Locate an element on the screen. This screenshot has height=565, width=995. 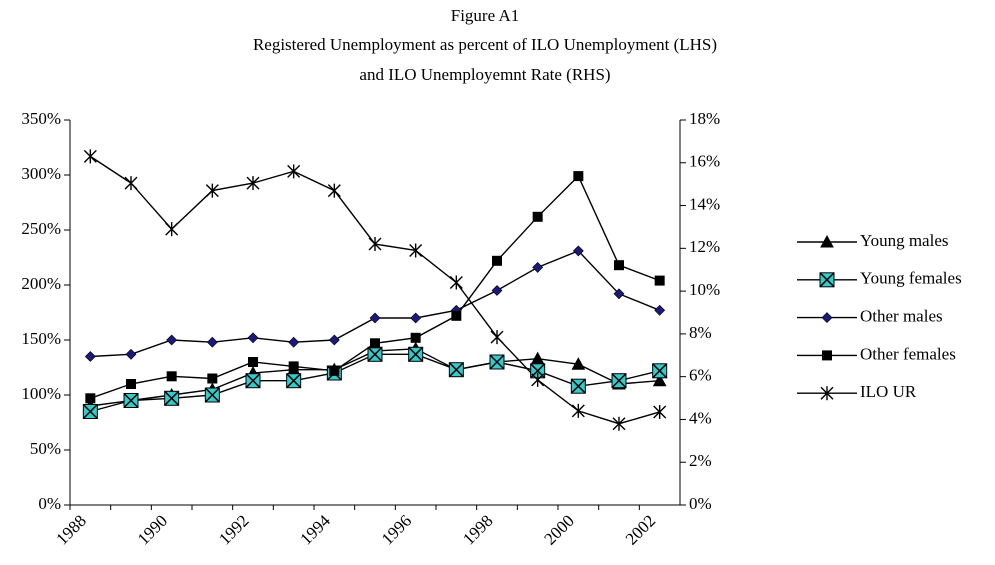
legend-label: Other females is located at coordinates (908, 353).